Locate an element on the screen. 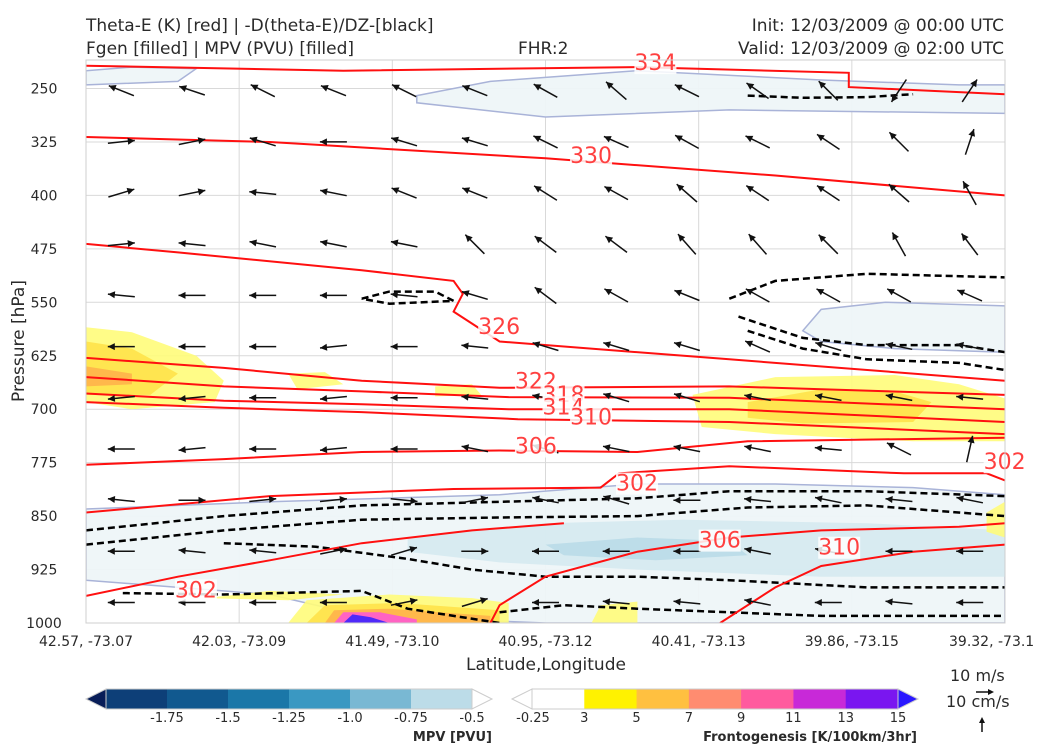  wind-vector-r9-c11 is located at coordinates (899, 551).